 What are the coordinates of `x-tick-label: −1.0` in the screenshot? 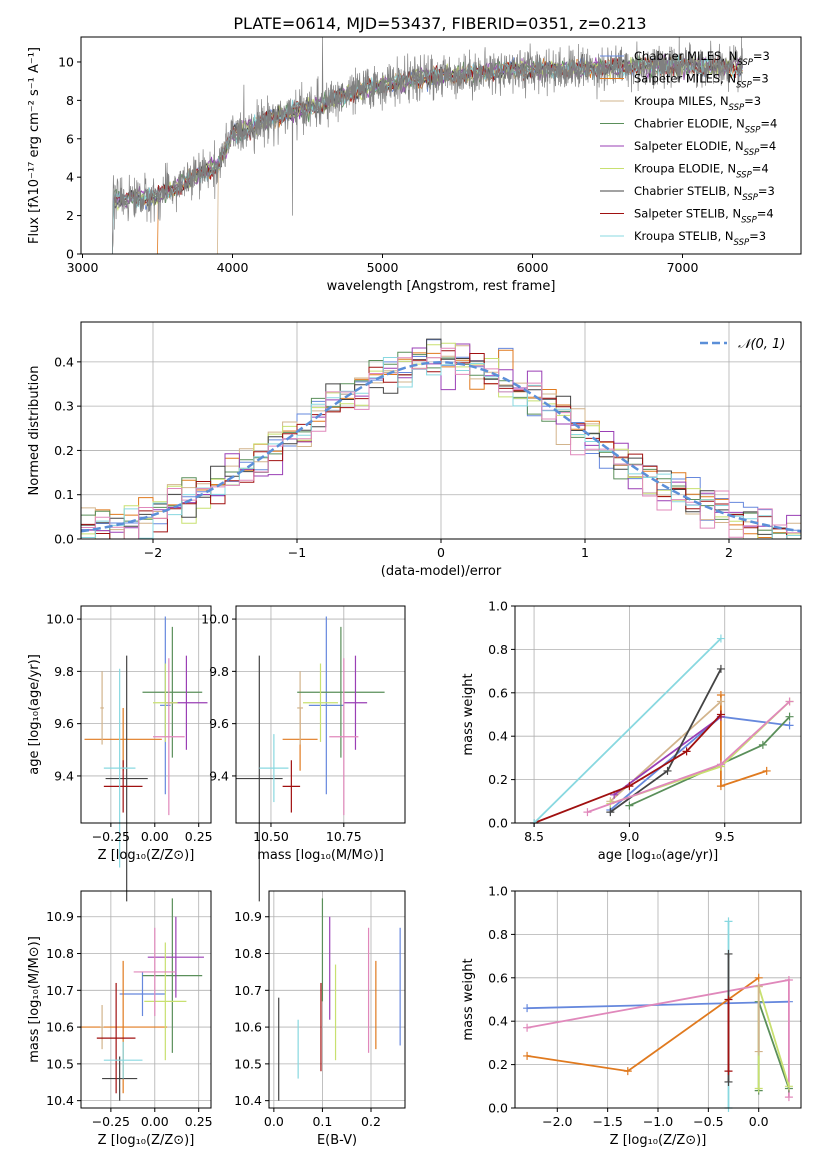 It's located at (658, 1121).